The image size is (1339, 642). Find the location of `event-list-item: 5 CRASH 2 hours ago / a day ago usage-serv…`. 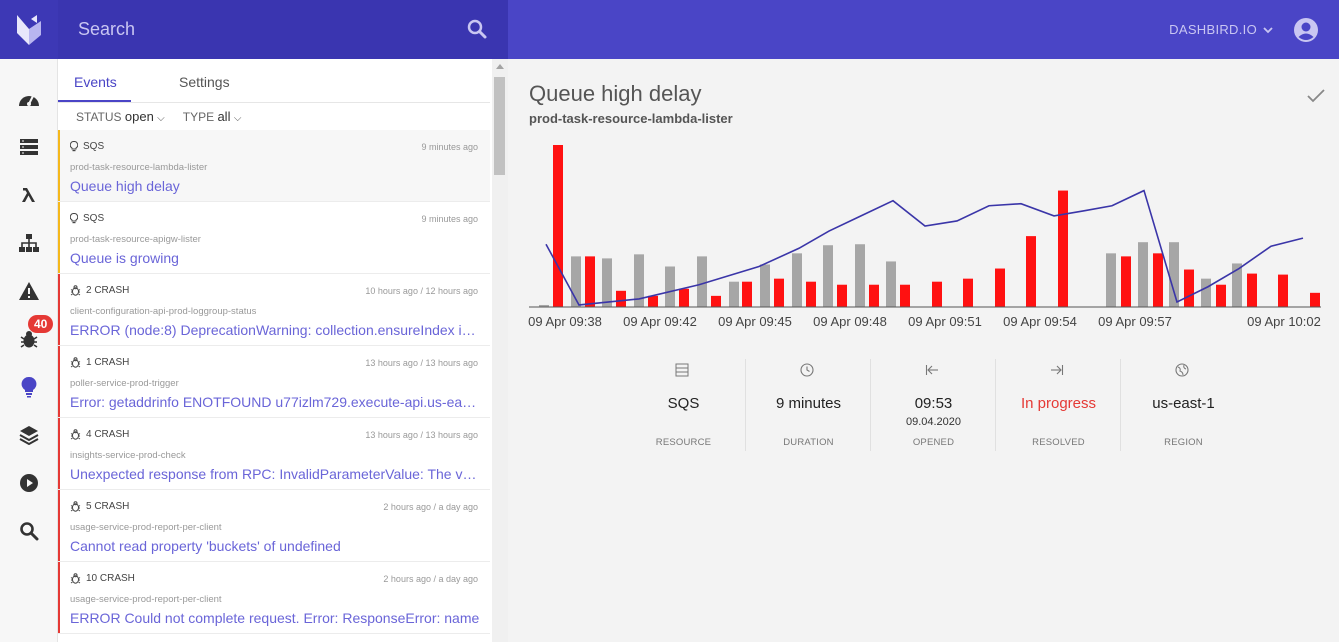

event-list-item: 5 CRASH 2 hours ago / a day ago usage-serv… is located at coordinates (274, 526).